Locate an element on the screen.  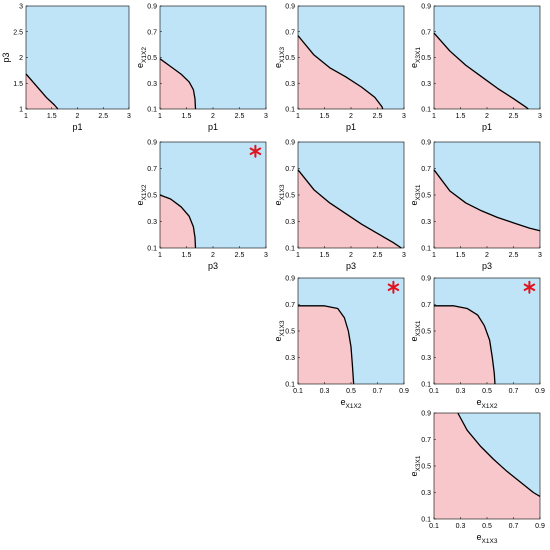
y-tick-label: 1.5 is located at coordinates (18, 84).